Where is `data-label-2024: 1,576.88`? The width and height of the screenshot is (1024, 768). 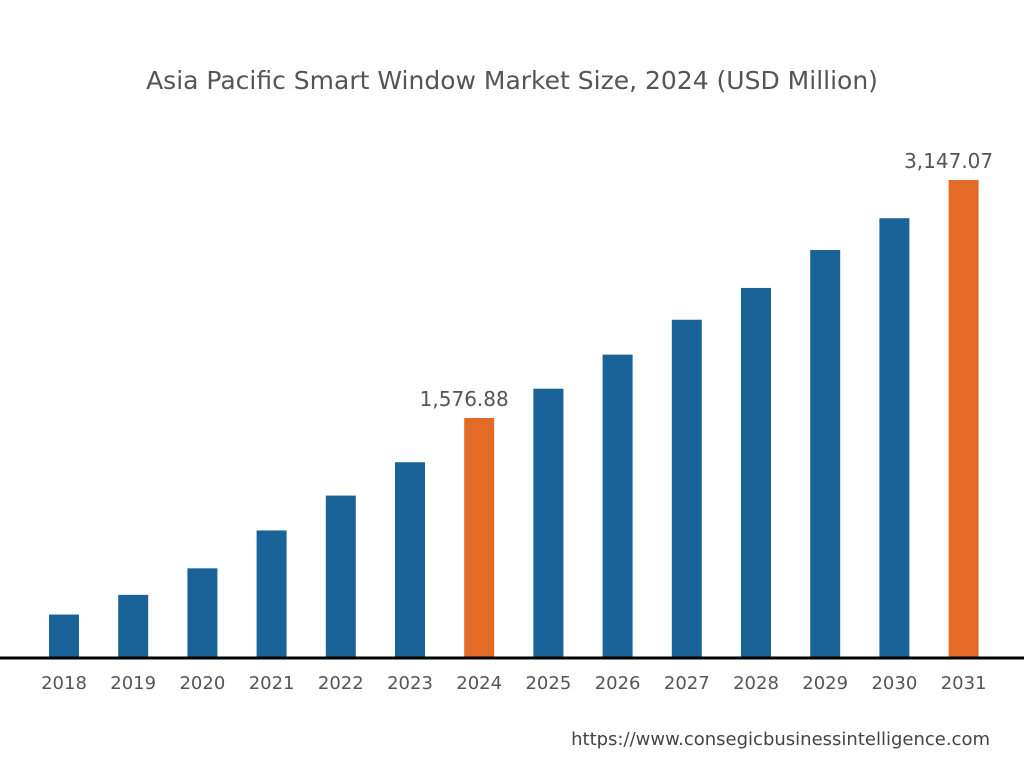
data-label-2024: 1,576.88 is located at coordinates (464, 399).